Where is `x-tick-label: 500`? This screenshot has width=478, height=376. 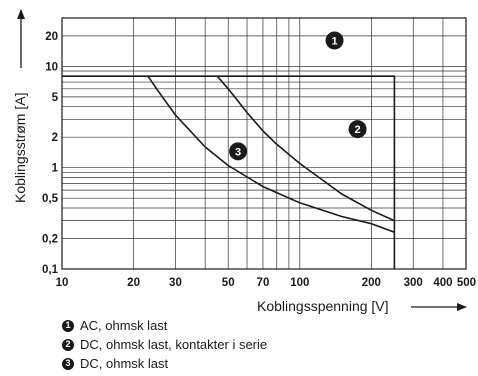
x-tick-label: 500 is located at coordinates (466, 283).